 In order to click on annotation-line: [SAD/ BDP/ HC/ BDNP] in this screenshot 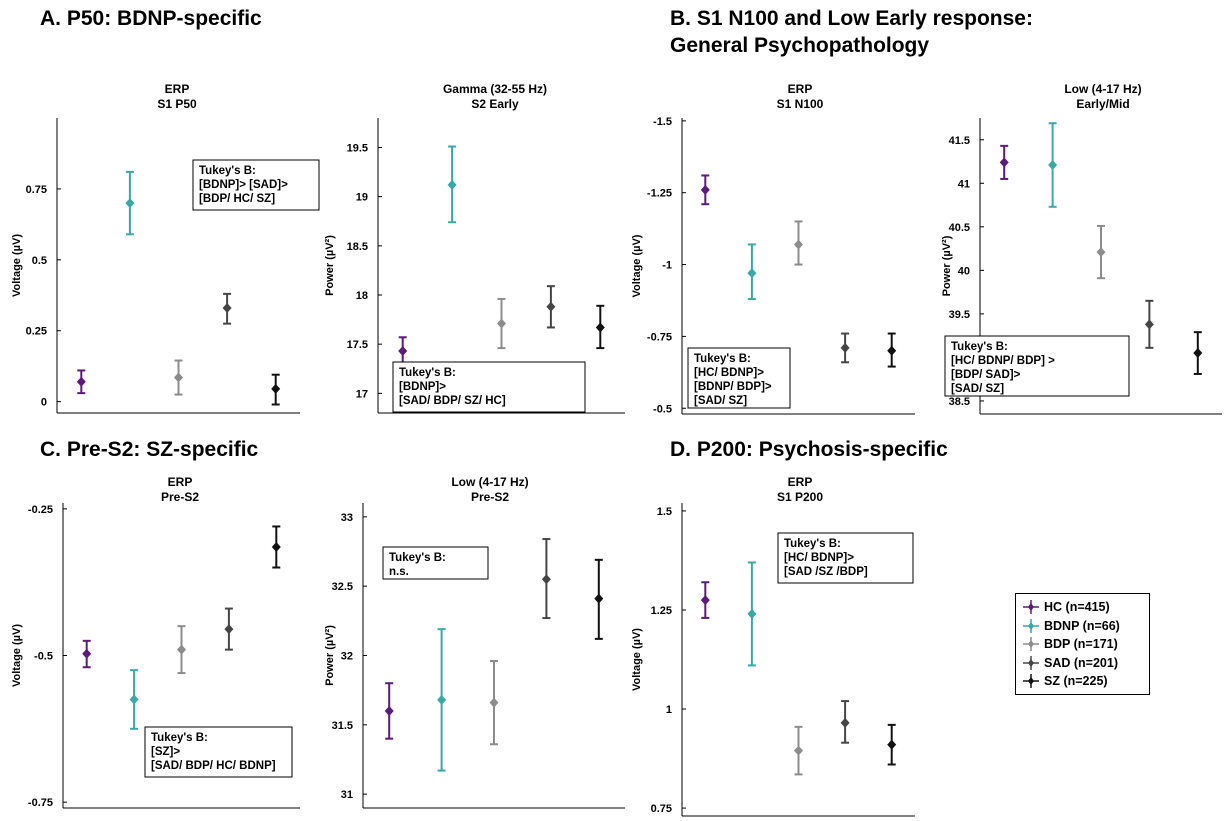, I will do `click(213, 766)`.